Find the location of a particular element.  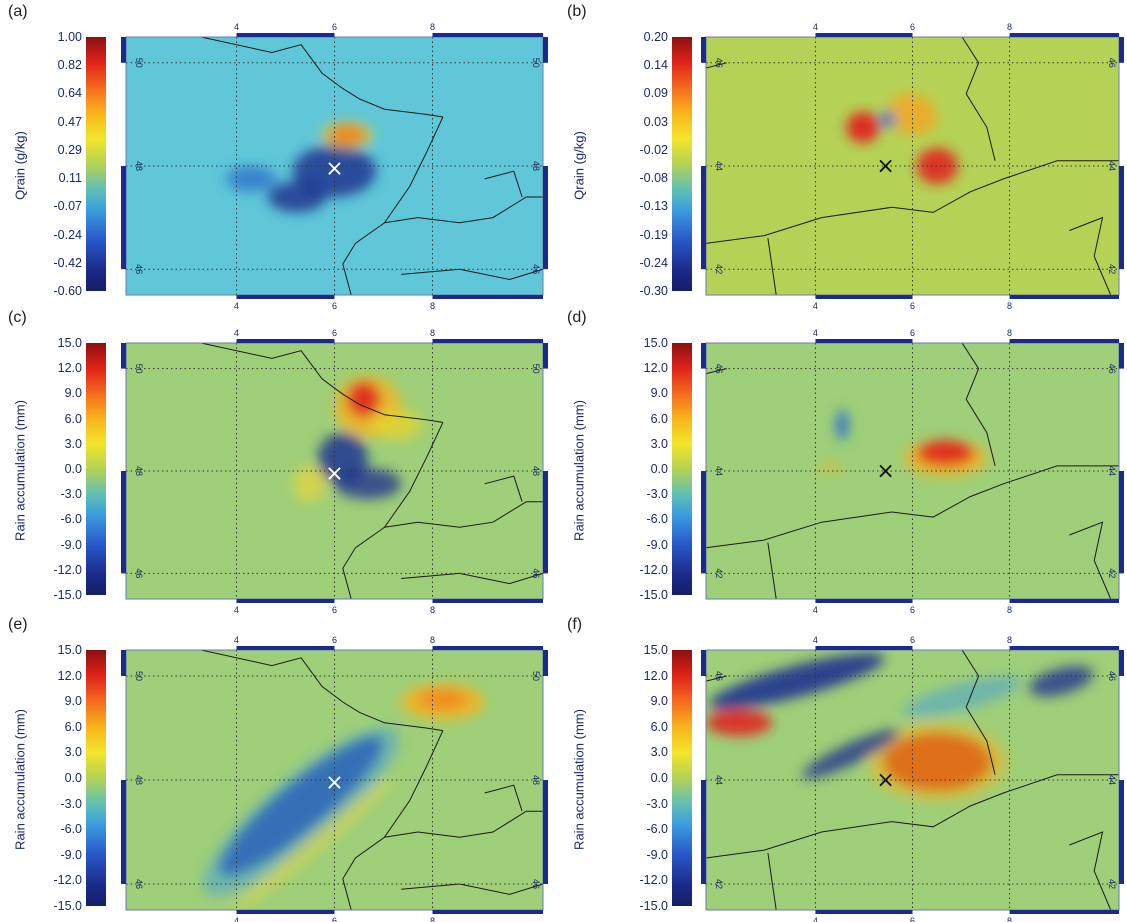

colorbar-tick-label: -0.08 is located at coordinates (654, 178).